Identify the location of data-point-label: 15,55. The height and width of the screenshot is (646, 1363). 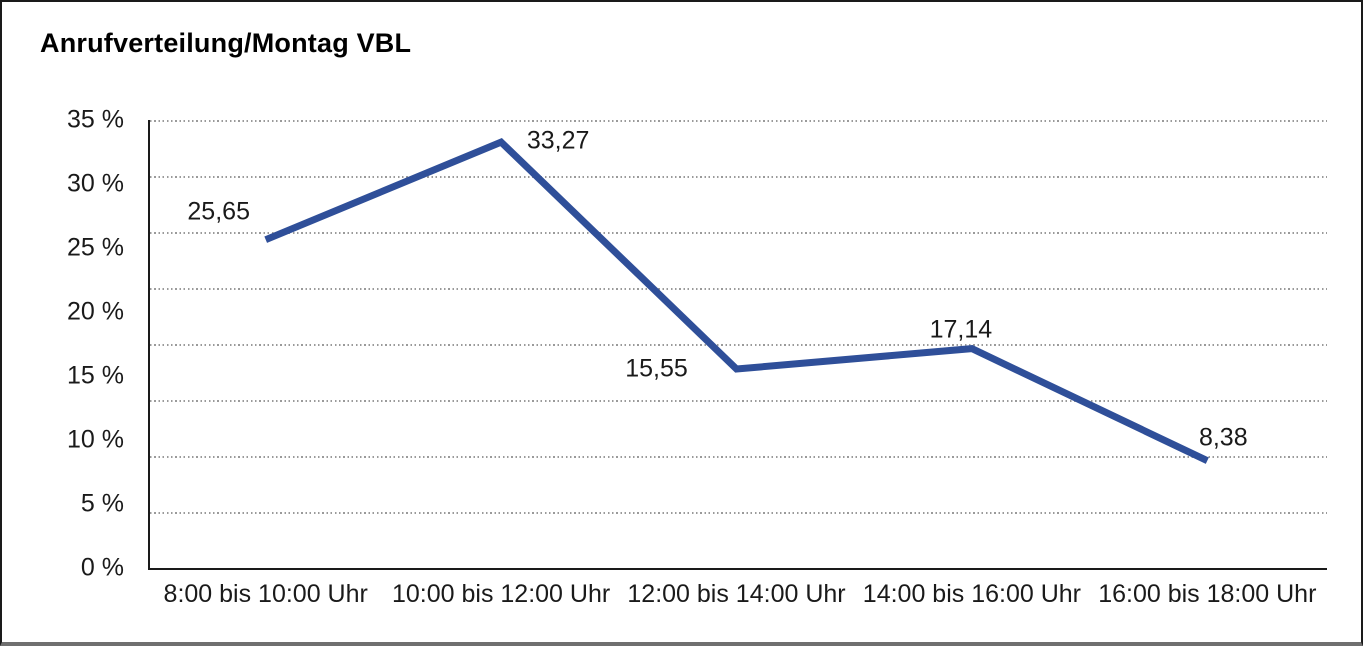
(656, 368).